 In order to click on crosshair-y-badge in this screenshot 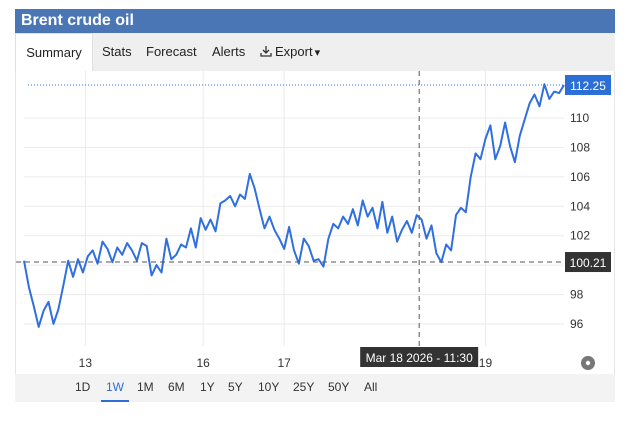, I will do `click(588, 262)`.